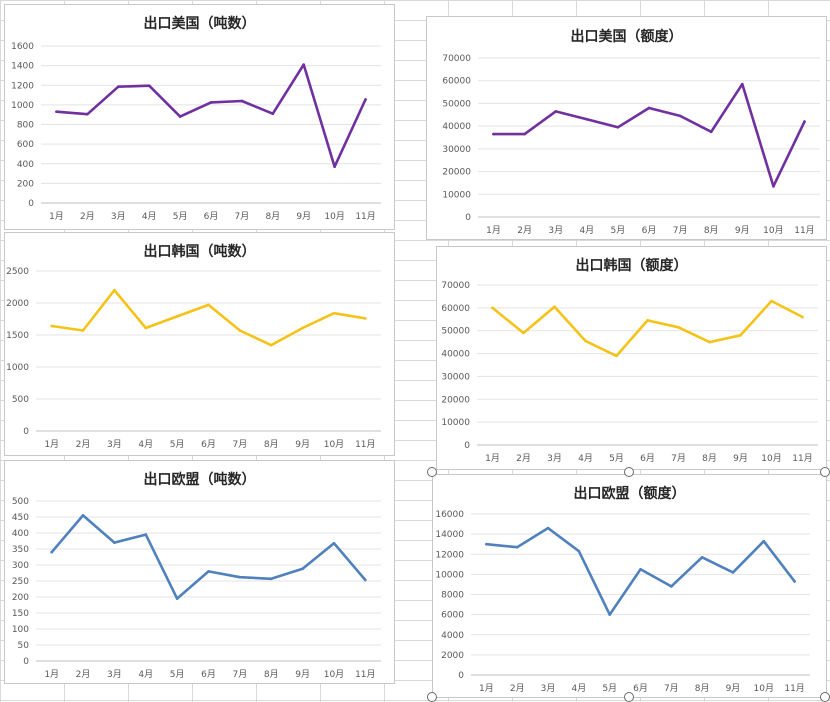 The image size is (830, 702). Describe the element at coordinates (452, 656) in the screenshot. I see `y-tick-label: 2000` at that location.